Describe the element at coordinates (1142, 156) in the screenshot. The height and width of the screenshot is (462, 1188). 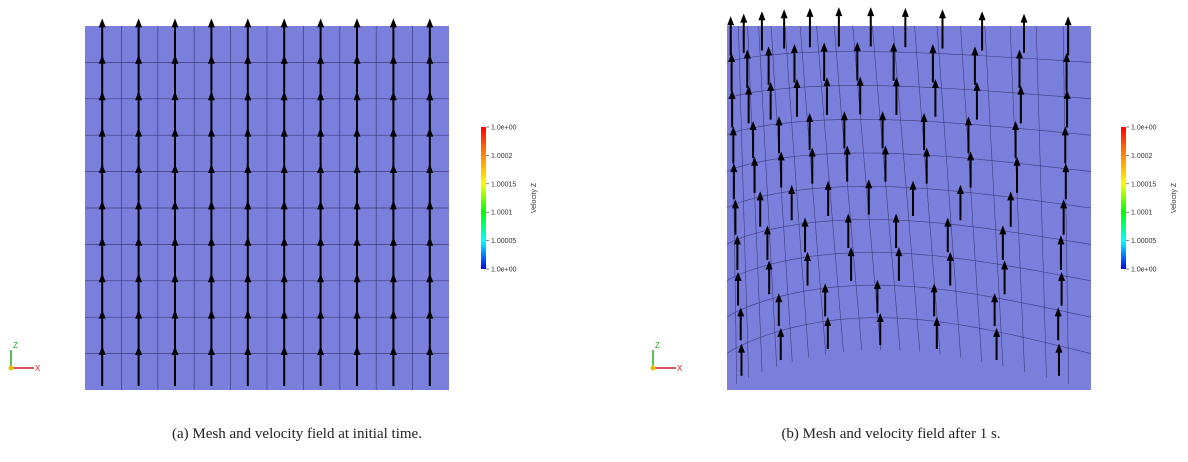
I see `colorbar-tick-label: 1.0002` at that location.